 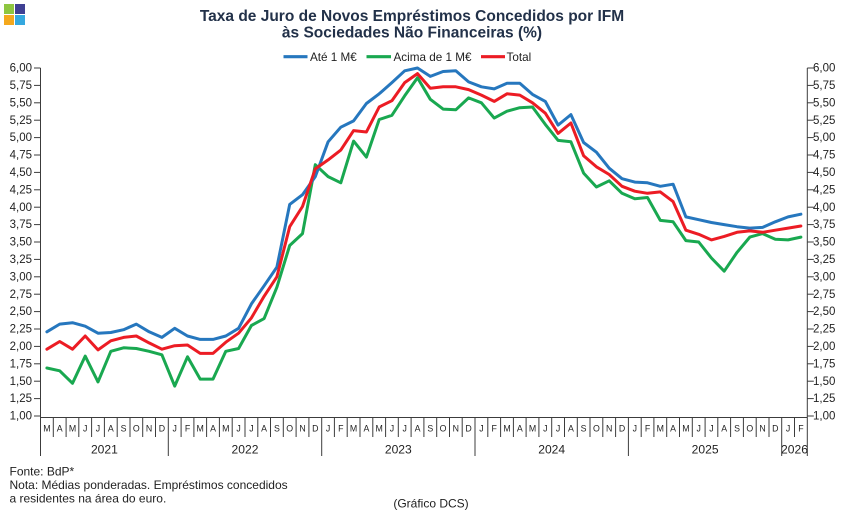 I want to click on svg-text: Fonte: BdP*, so click(x=42, y=472).